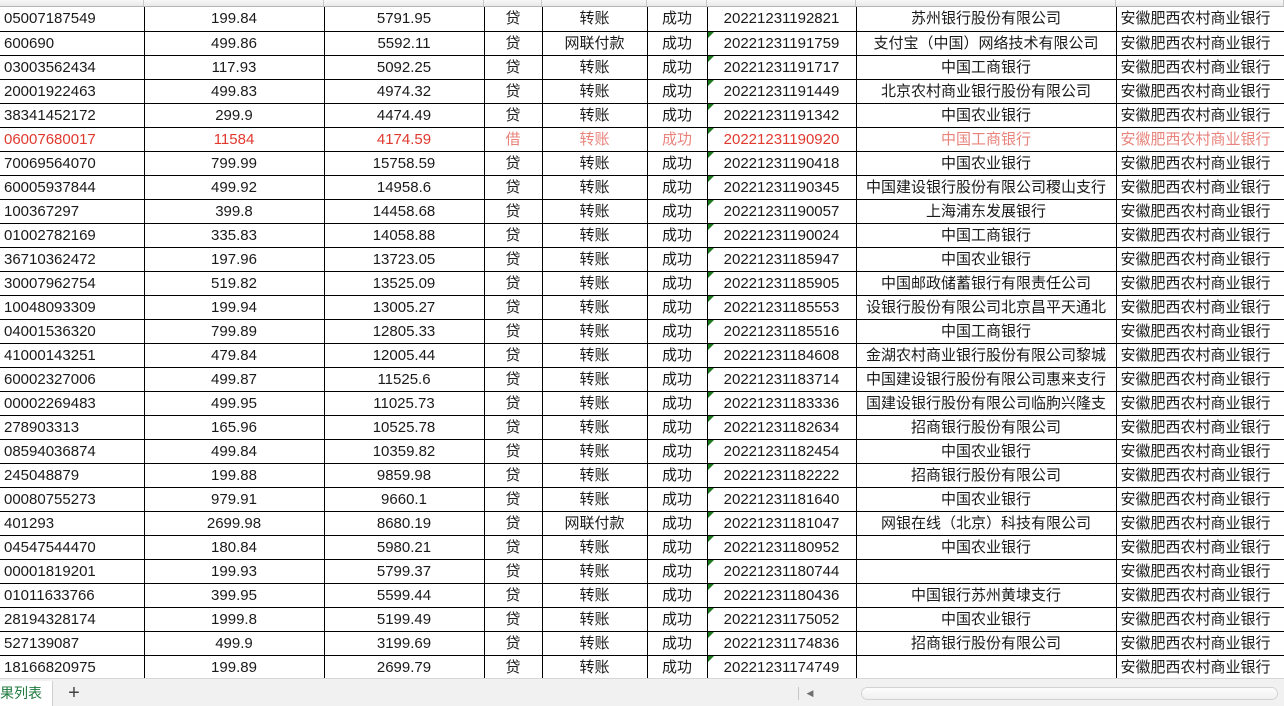  Describe the element at coordinates (1069, 693) in the screenshot. I see `horizontal-scroll-track` at that location.